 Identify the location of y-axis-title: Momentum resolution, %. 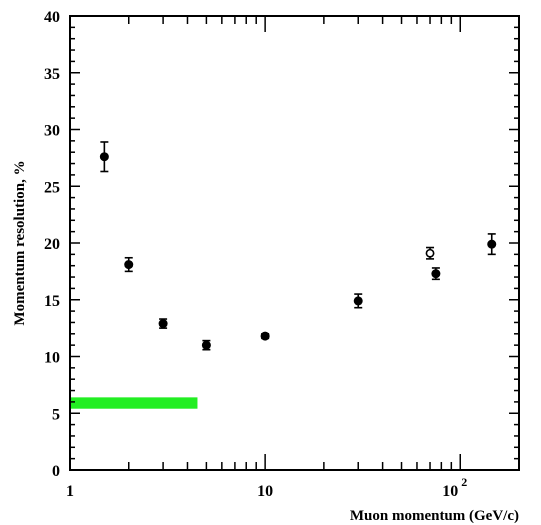
(20, 242).